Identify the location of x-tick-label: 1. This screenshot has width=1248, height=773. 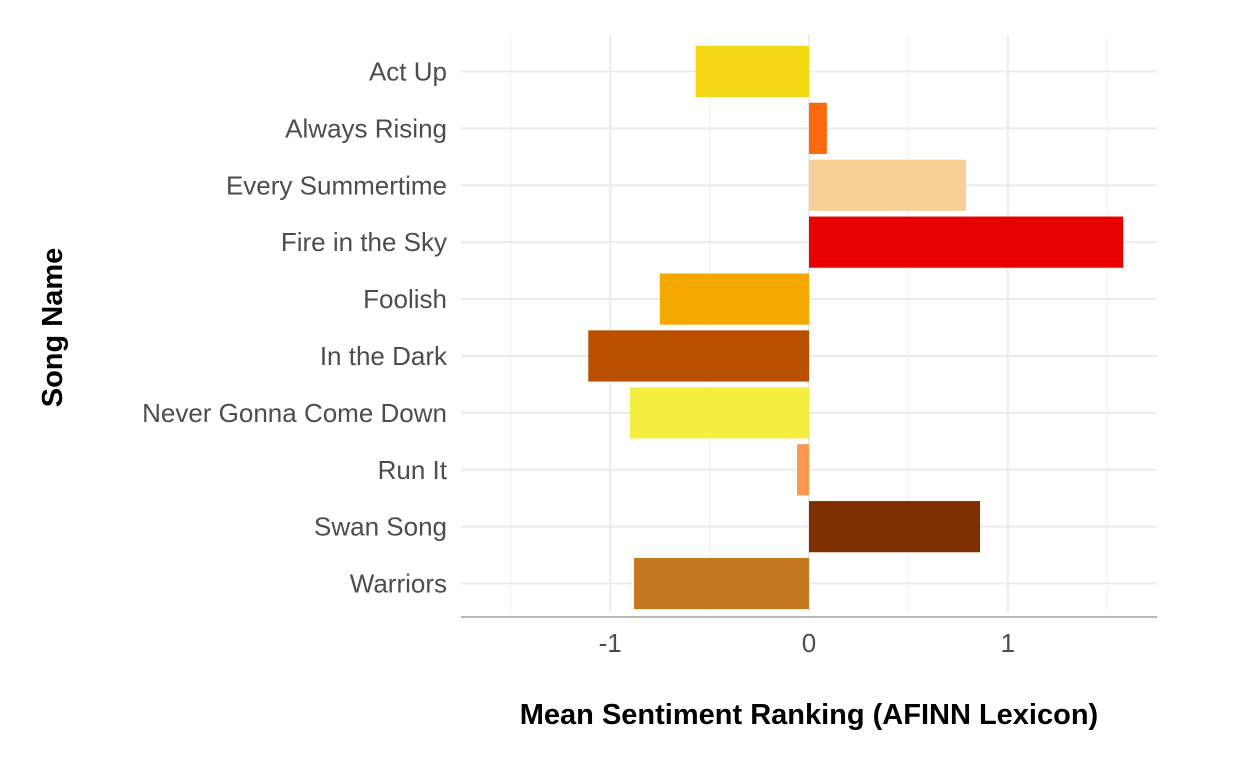
(1008, 643).